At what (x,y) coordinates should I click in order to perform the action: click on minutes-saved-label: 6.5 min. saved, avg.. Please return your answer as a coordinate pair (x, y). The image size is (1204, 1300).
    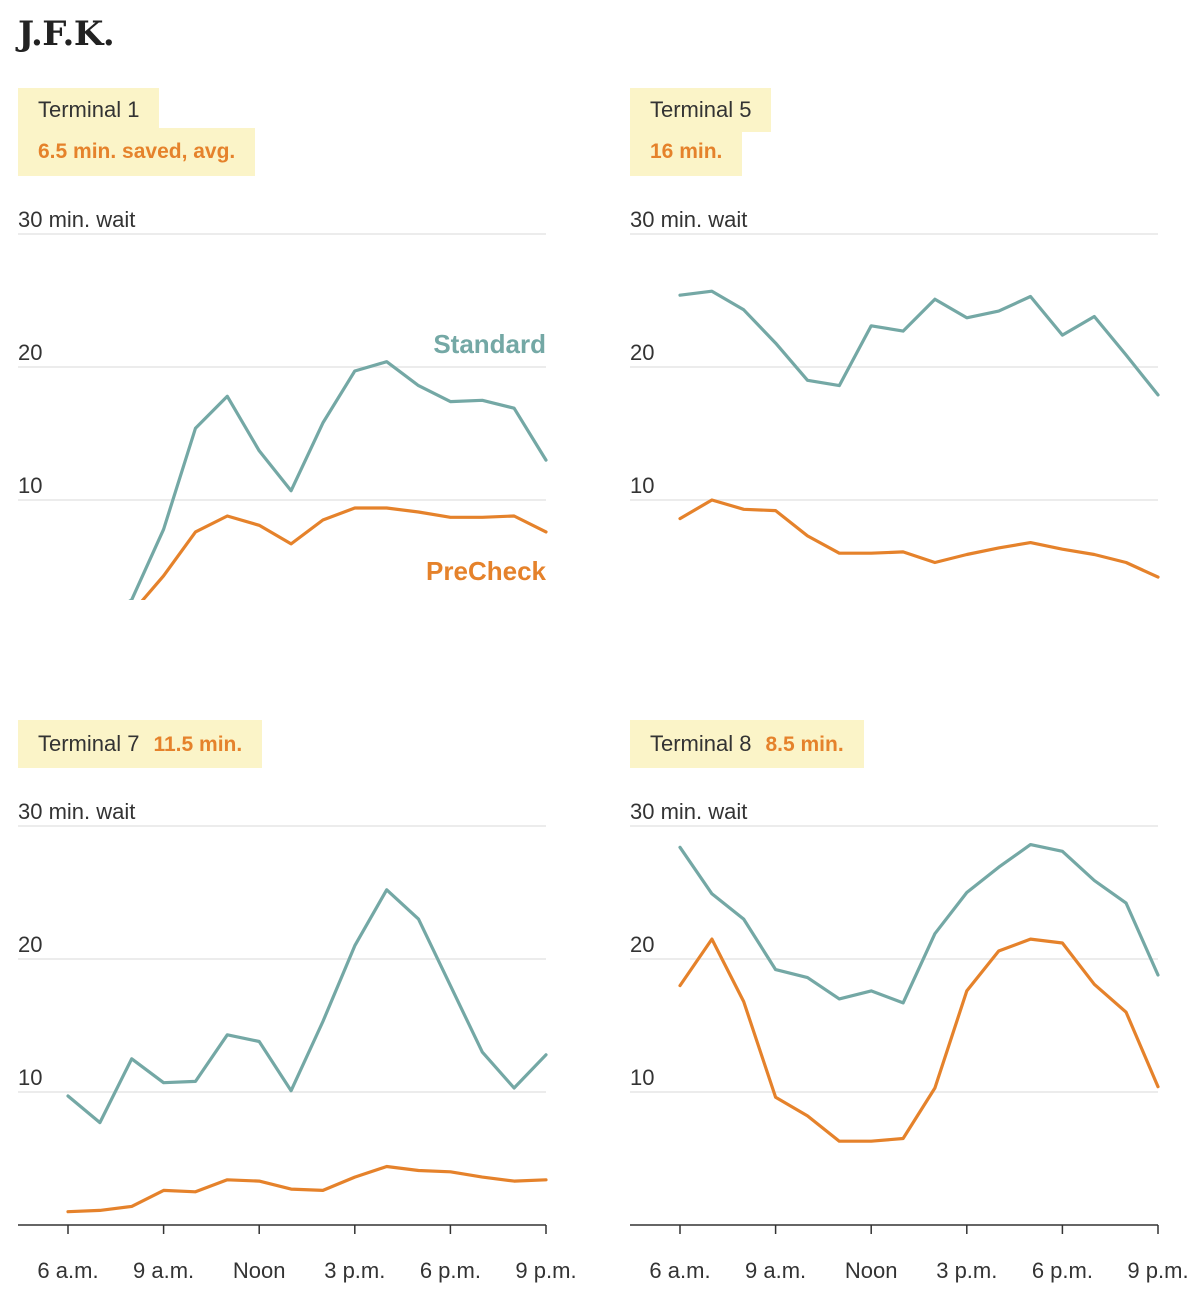
    Looking at the image, I should click on (137, 152).